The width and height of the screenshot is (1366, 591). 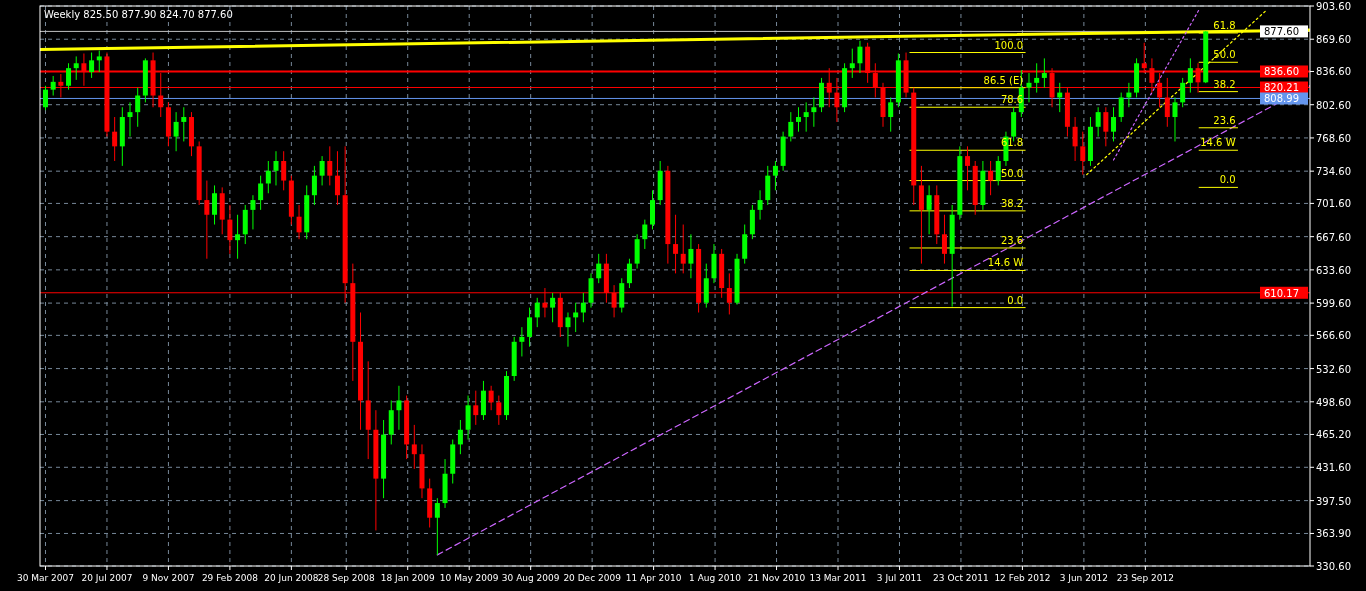 What do you see at coordinates (346, 578) in the screenshot?
I see `x-tick-label: 28 Sep 2008` at bounding box center [346, 578].